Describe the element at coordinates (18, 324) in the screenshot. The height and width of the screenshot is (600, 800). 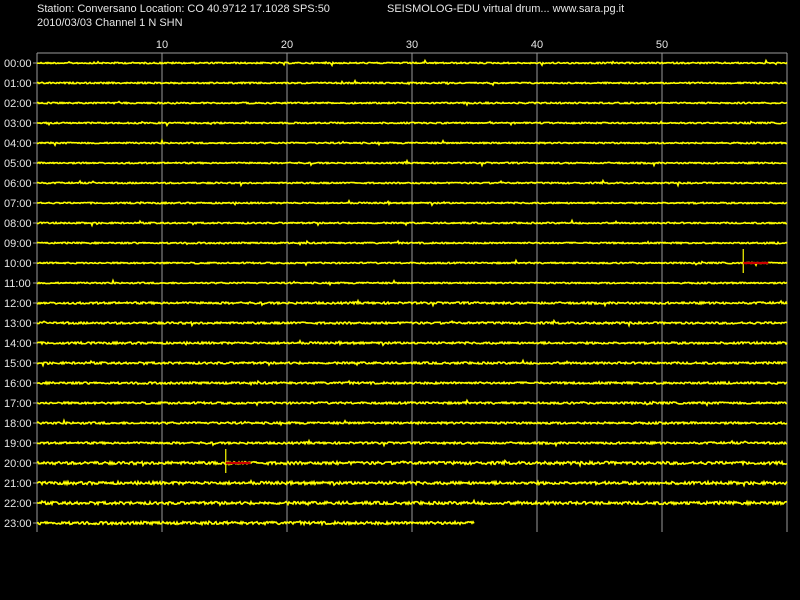
I see `row-label-1300: 13:00` at that location.